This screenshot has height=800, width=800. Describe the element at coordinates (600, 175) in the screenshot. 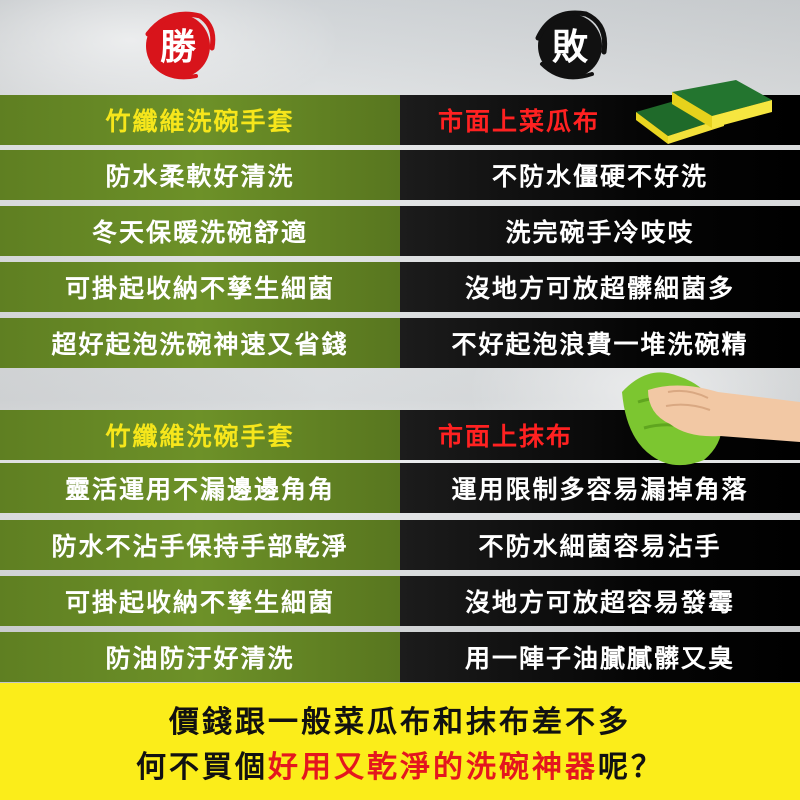

I see `section1-row-right: 不防水僵硬不好洗` at that location.